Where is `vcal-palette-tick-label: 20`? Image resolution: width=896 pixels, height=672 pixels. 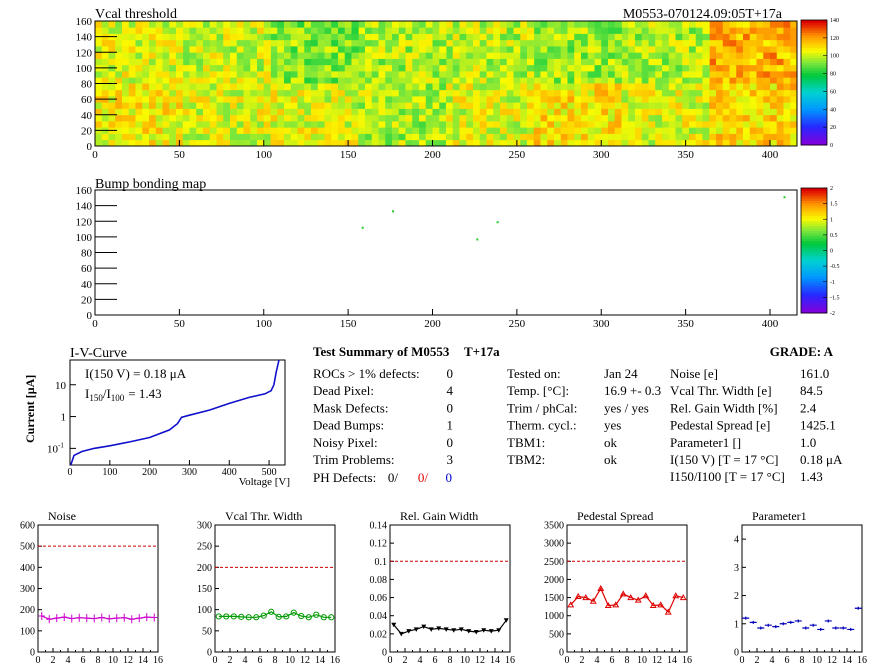 vcal-palette-tick-label: 20 is located at coordinates (833, 128).